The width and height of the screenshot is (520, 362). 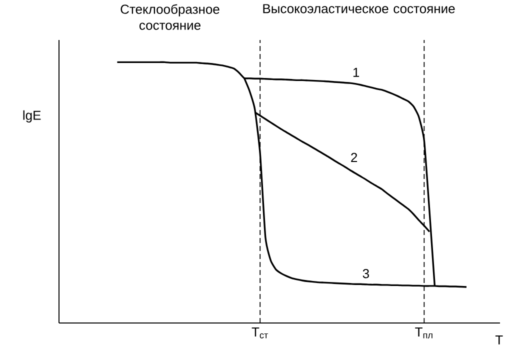 I want to click on series-label: 3, so click(x=365, y=273).